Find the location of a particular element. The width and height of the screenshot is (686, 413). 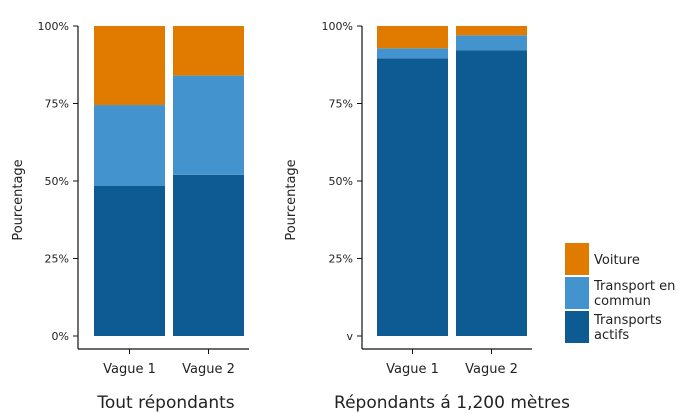

legend-label: Voiture is located at coordinates (617, 260).